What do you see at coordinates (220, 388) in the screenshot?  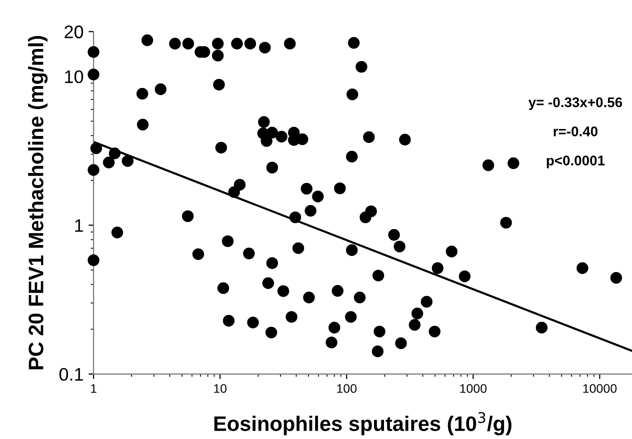 I see `x-tick-label: 10` at bounding box center [220, 388].